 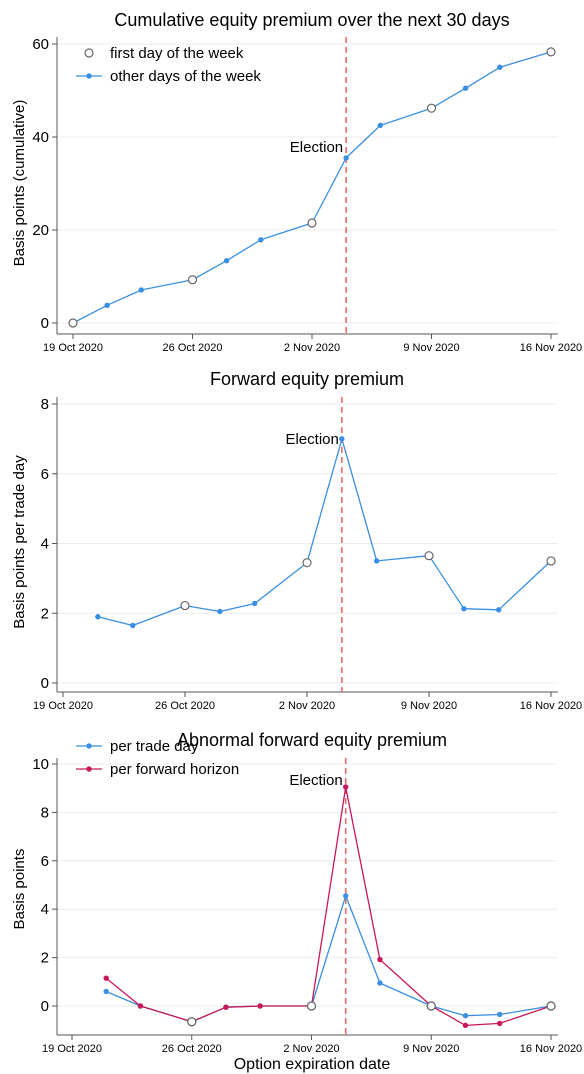 I want to click on legend-marker-filled, so click(x=89, y=76).